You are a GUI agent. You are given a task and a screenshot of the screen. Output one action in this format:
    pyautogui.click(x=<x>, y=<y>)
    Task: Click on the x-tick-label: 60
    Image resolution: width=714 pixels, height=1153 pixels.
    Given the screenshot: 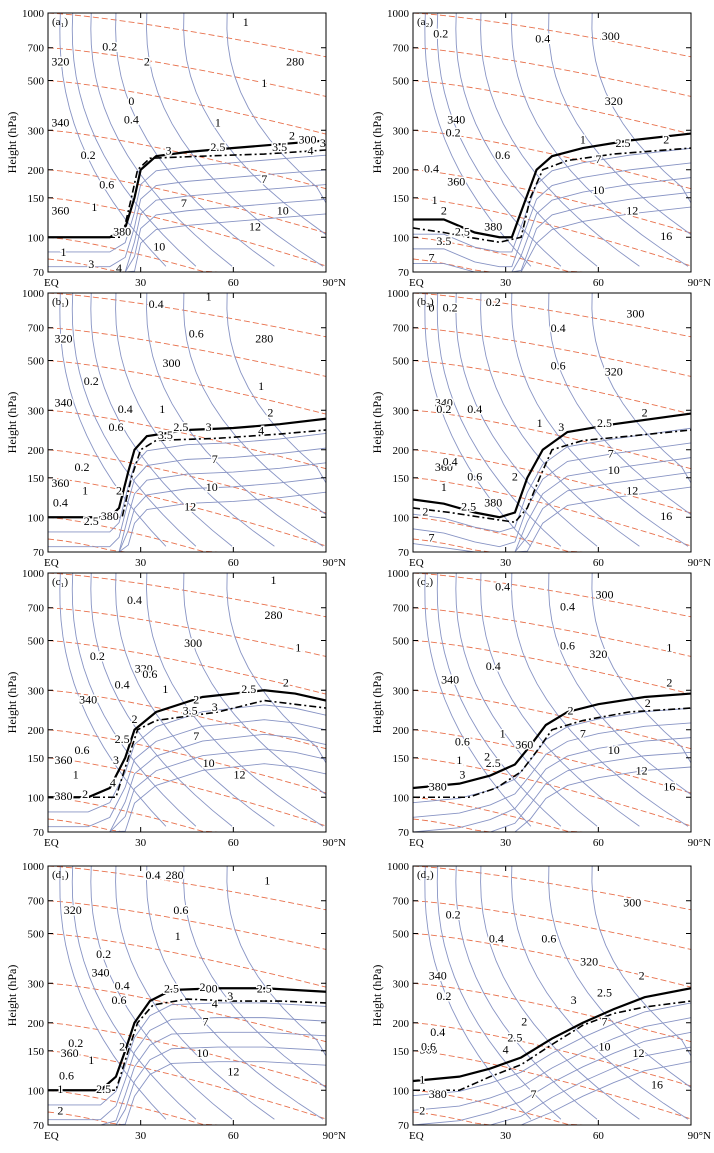 What is the action you would take?
    pyautogui.click(x=234, y=283)
    